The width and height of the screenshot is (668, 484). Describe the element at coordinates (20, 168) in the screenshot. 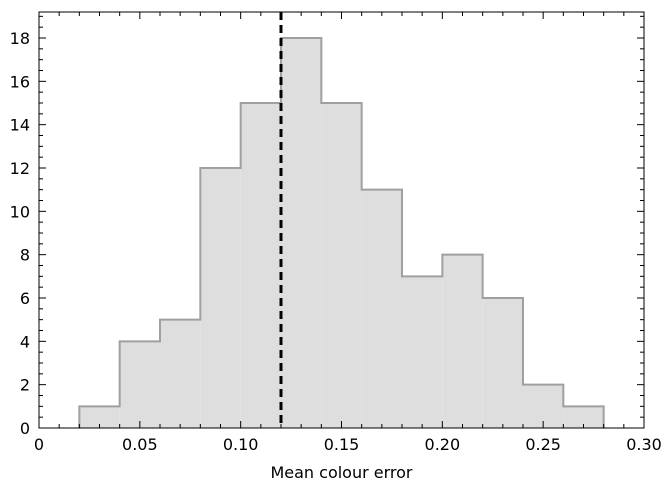

I see `y-tick-label: 12` at that location.